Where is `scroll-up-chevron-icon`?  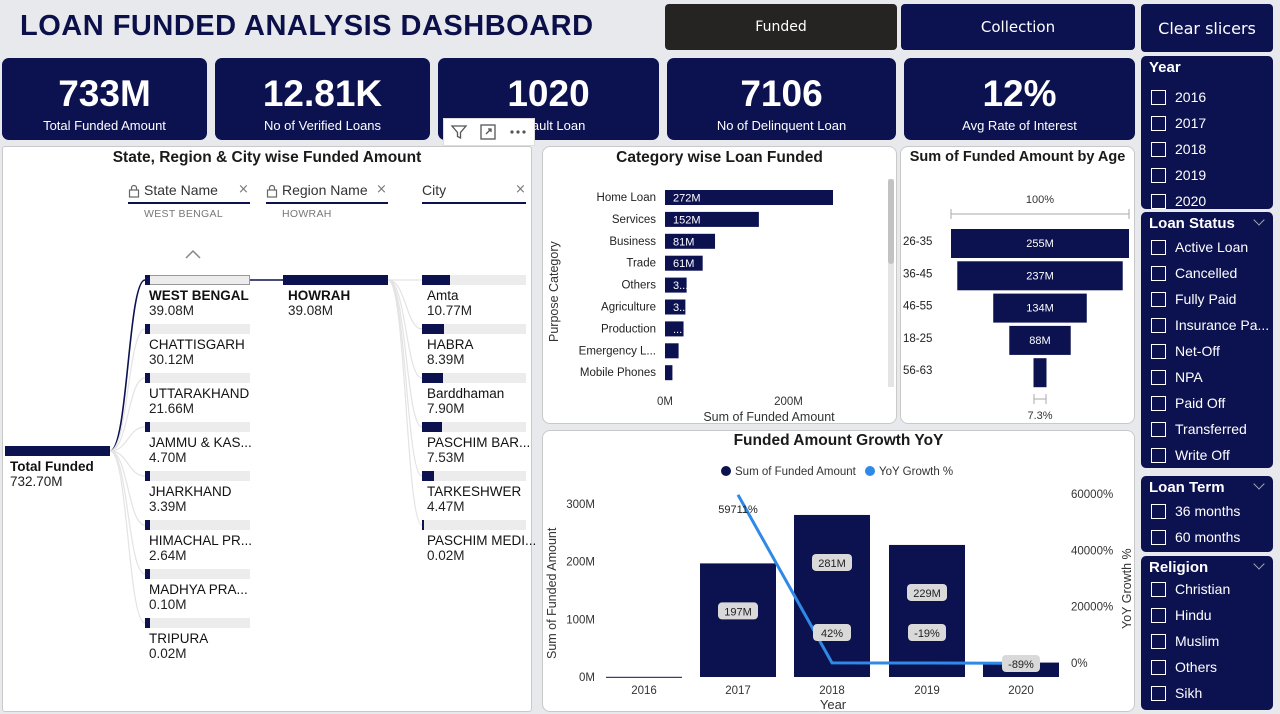
scroll-up-chevron-icon is located at coordinates (193, 254).